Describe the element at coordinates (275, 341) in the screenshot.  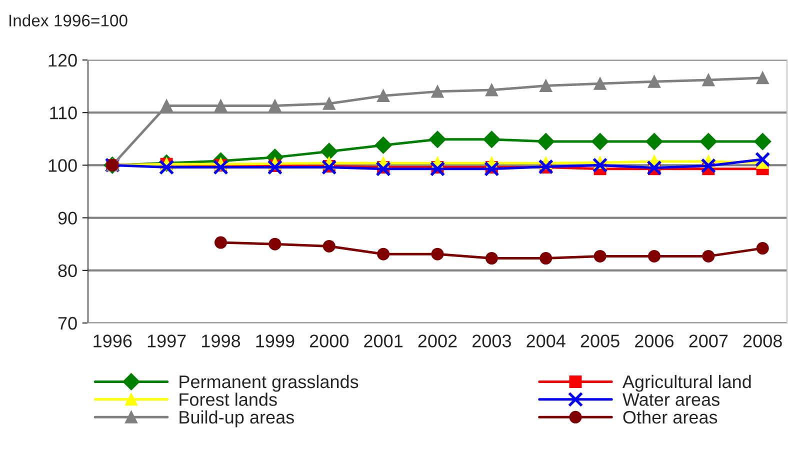
I see `x-tick-label: 1999` at that location.